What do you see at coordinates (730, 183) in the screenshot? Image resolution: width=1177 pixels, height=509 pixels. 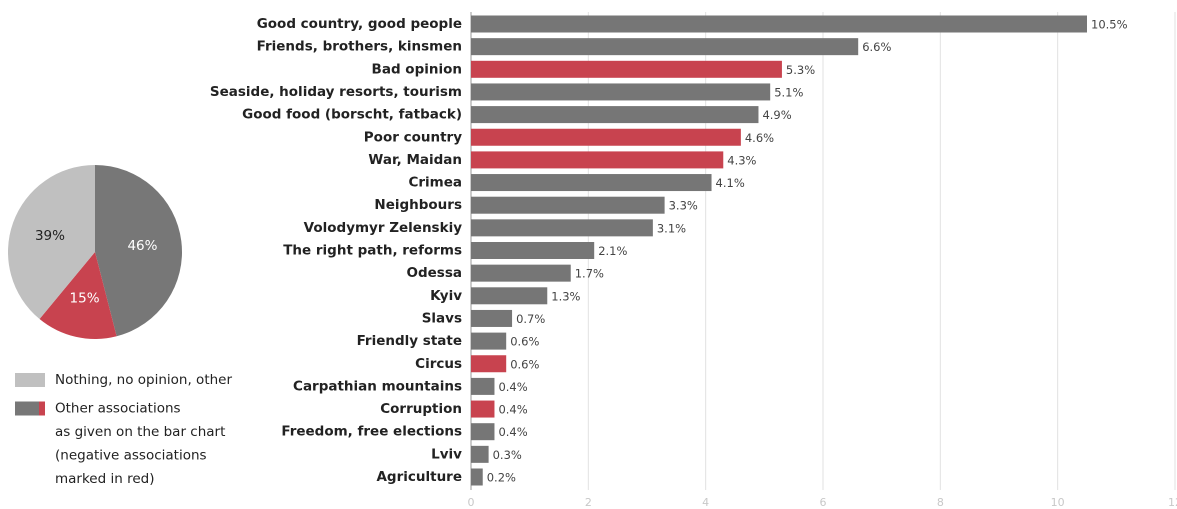 I see `value-label: 4.1%` at bounding box center [730, 183].